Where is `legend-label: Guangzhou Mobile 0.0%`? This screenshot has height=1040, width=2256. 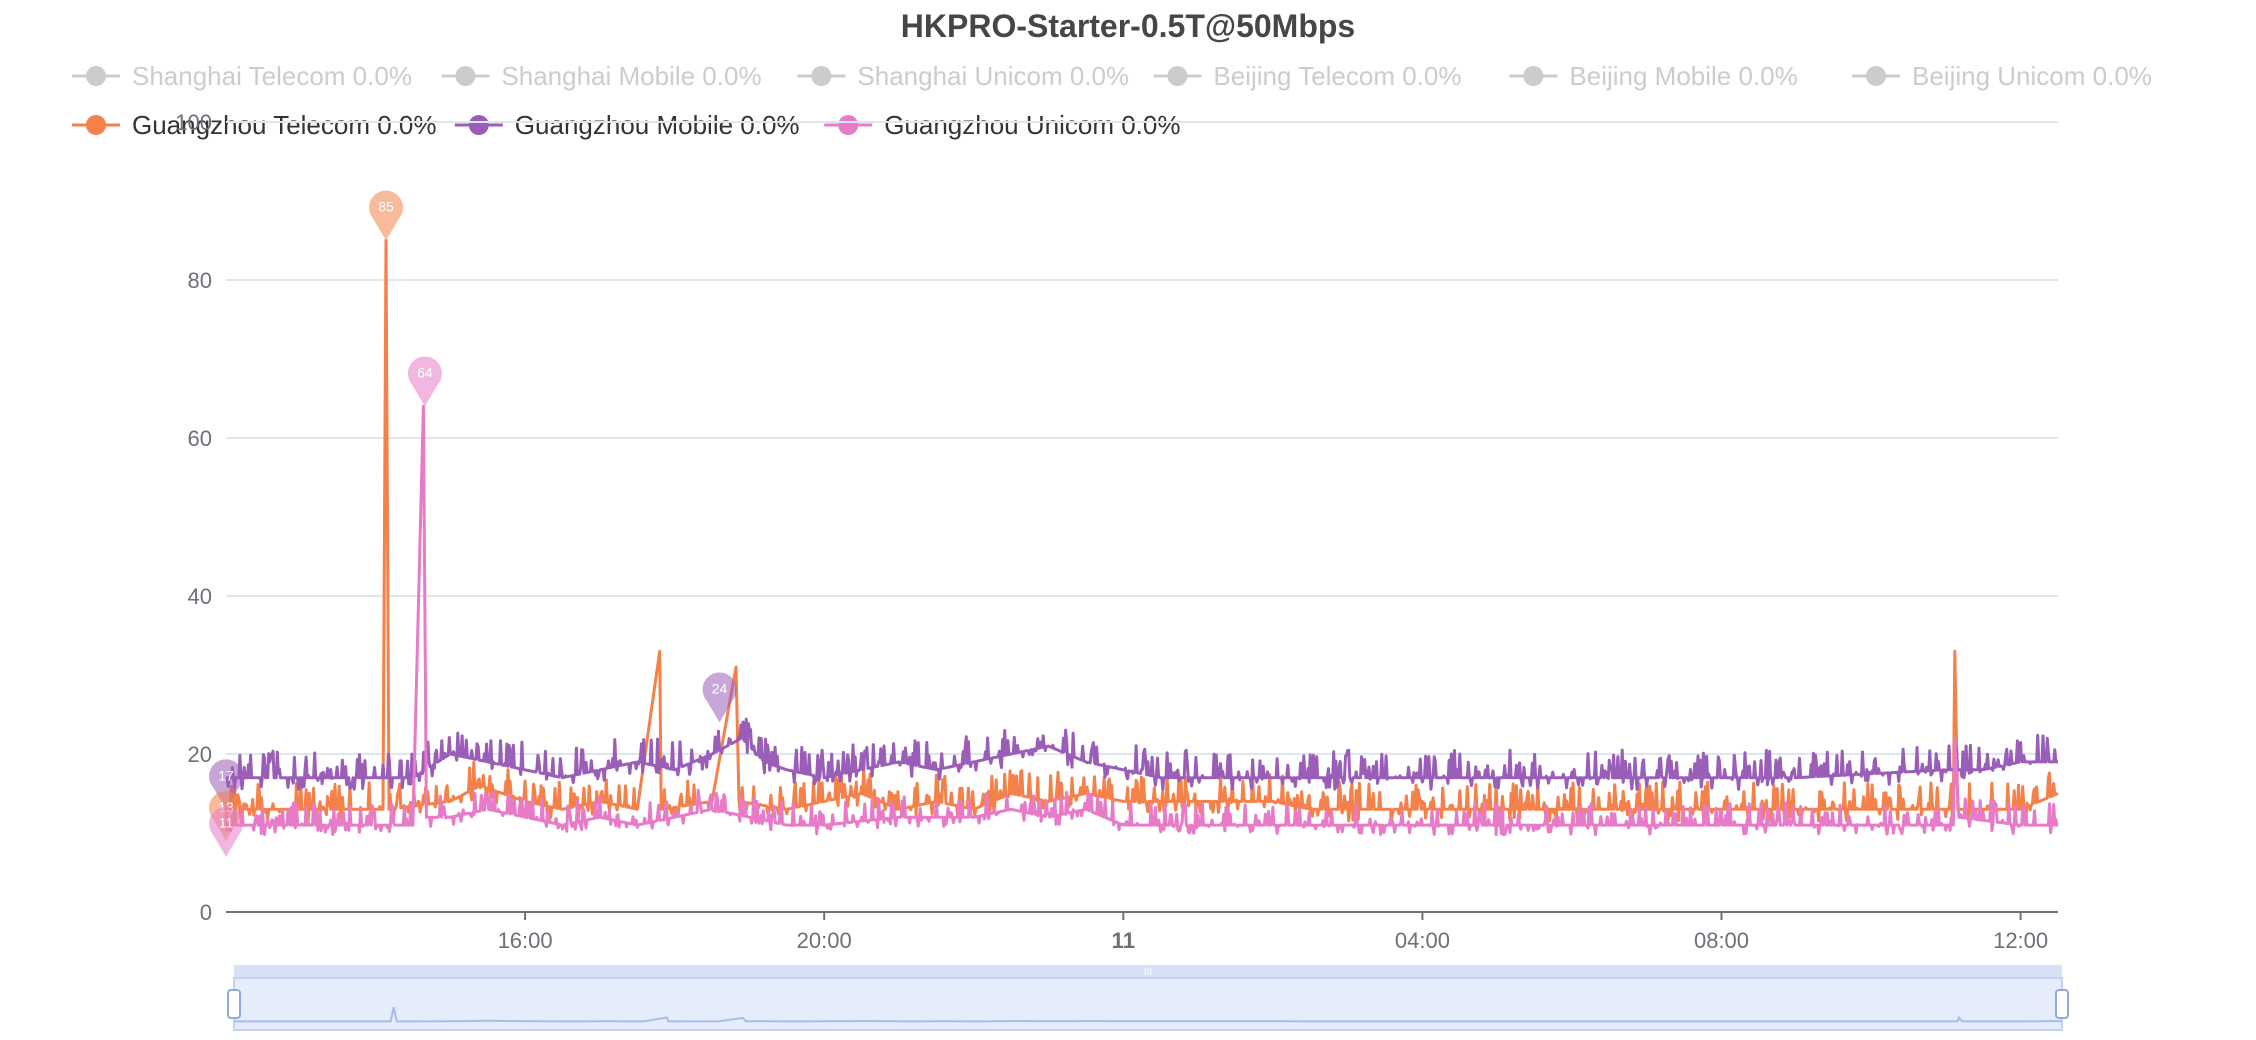
legend-label: Guangzhou Mobile 0.0% is located at coordinates (657, 125).